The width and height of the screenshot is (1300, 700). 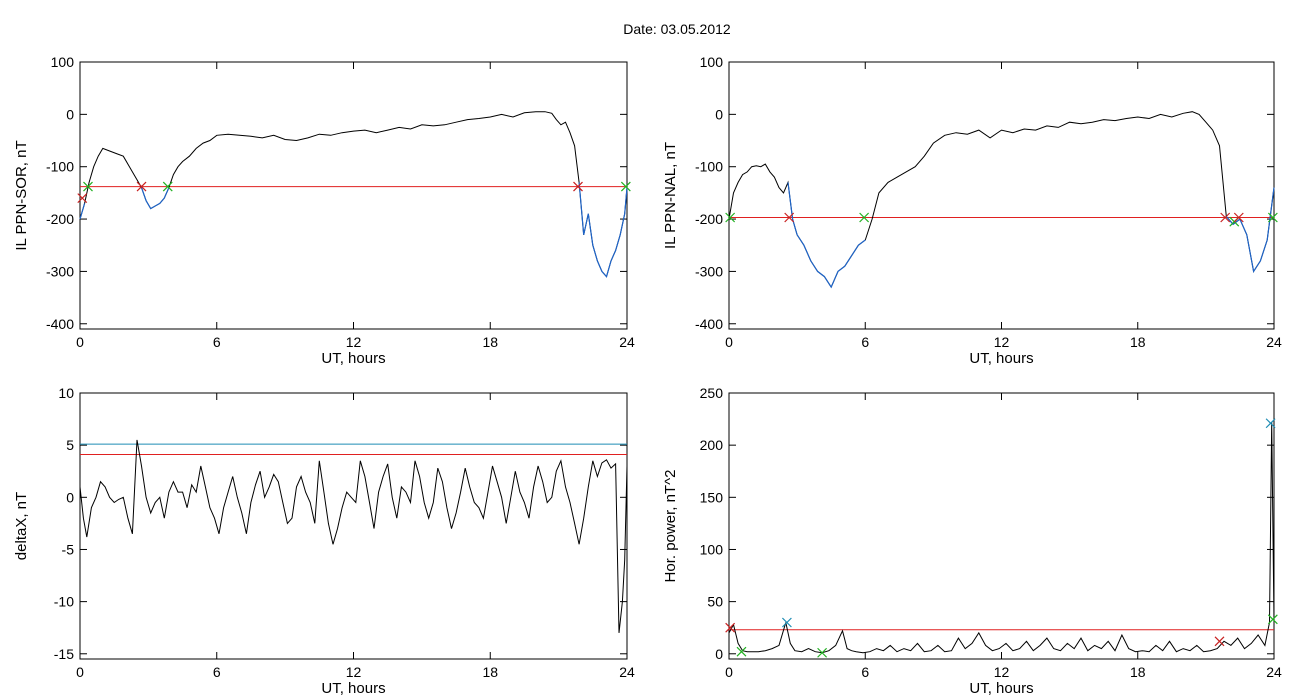 What do you see at coordinates (712, 497) in the screenshot?
I see `y-tick-label: 150` at bounding box center [712, 497].